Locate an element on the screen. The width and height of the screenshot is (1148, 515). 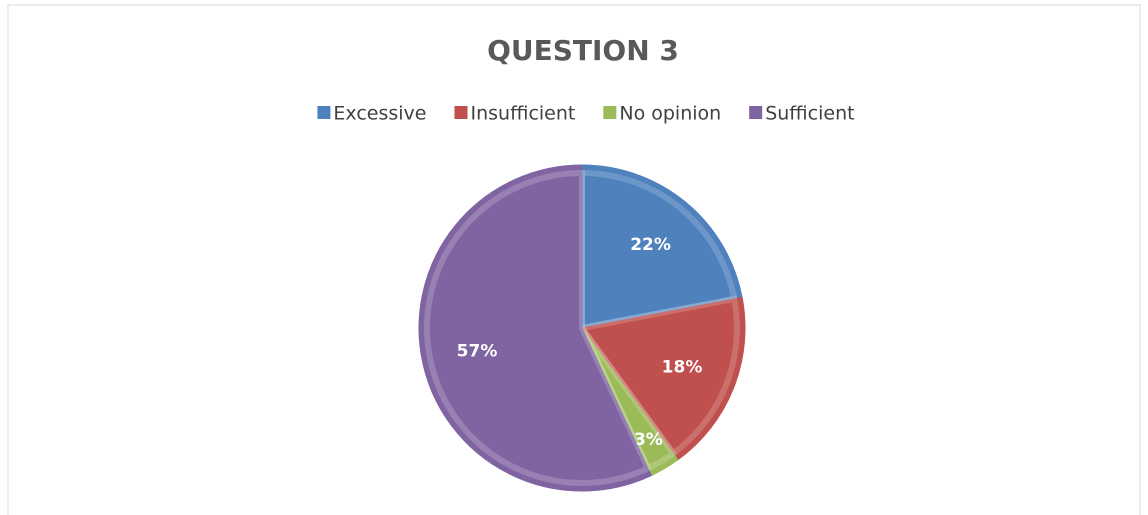
legend-label: Excessive is located at coordinates (379, 114).